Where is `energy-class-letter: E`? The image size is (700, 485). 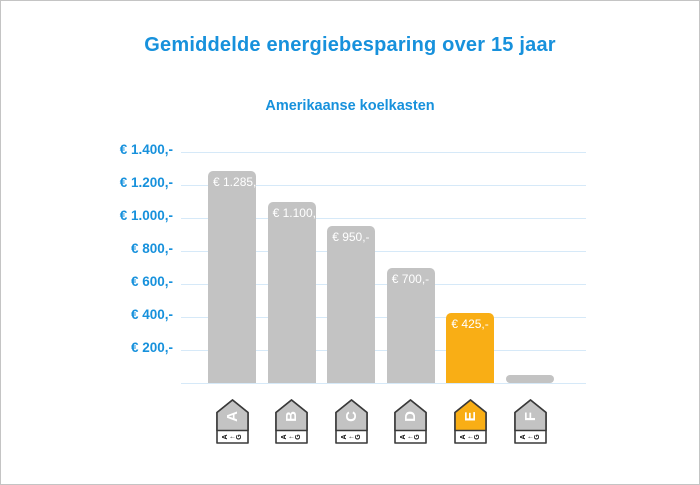
energy-class-letter: E is located at coordinates (470, 416).